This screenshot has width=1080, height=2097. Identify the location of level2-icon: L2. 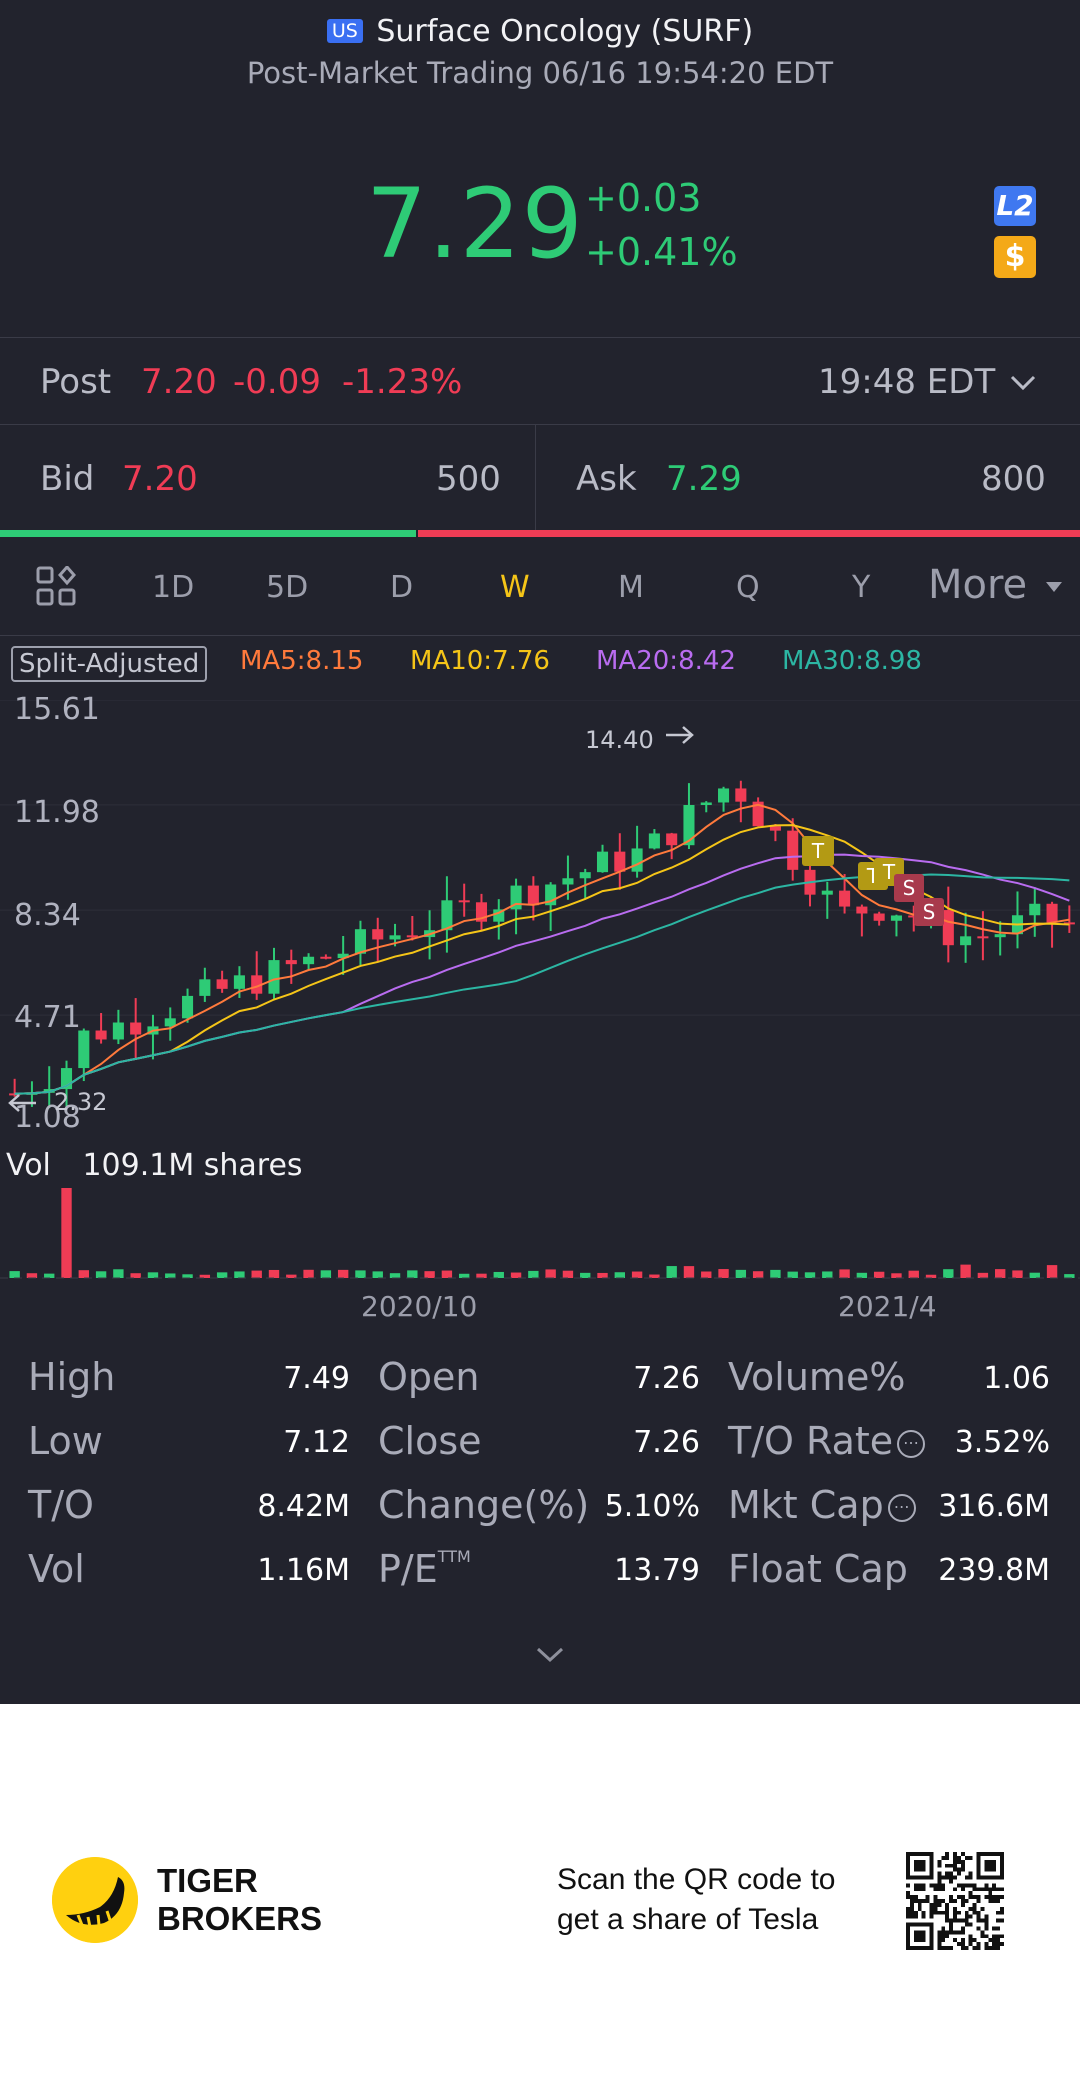
(1015, 206).